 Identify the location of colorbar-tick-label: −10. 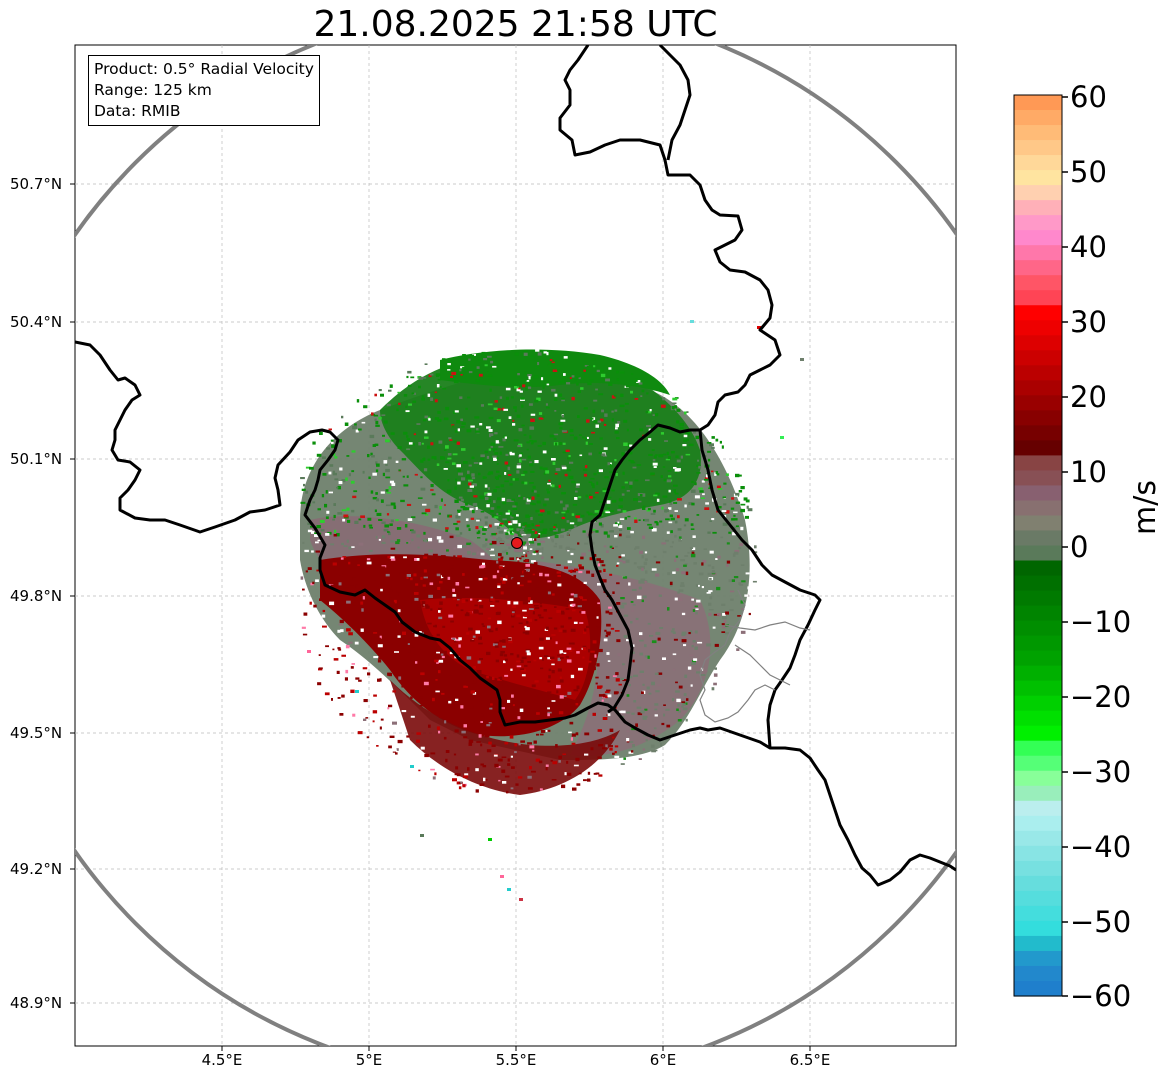
(1101, 622).